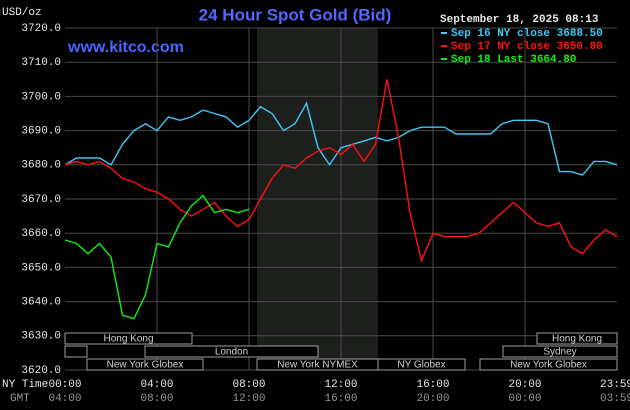  What do you see at coordinates (41, 371) in the screenshot?
I see `y-tick-label: 3620.0` at bounding box center [41, 371].